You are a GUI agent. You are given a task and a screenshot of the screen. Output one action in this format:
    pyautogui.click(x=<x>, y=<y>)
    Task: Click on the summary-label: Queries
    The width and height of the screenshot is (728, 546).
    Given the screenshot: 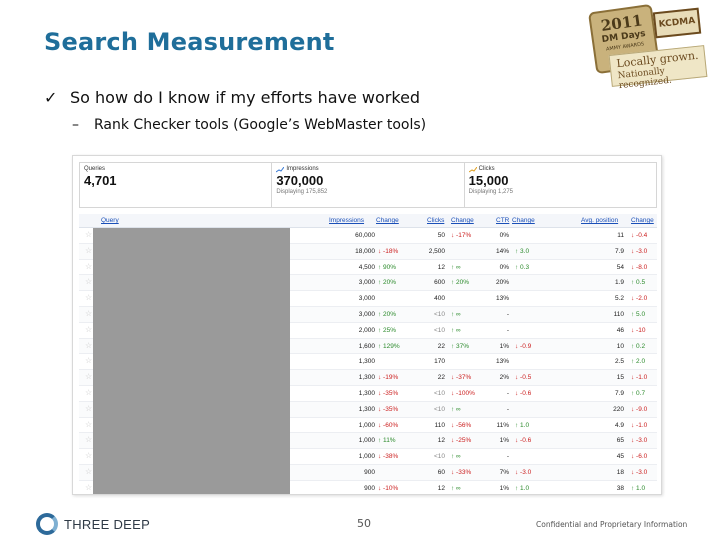 What is the action you would take?
    pyautogui.click(x=95, y=169)
    